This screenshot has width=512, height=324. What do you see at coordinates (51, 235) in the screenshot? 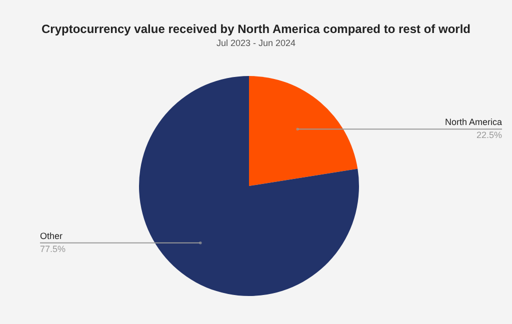
I see `slice-label: Other` at bounding box center [51, 235].